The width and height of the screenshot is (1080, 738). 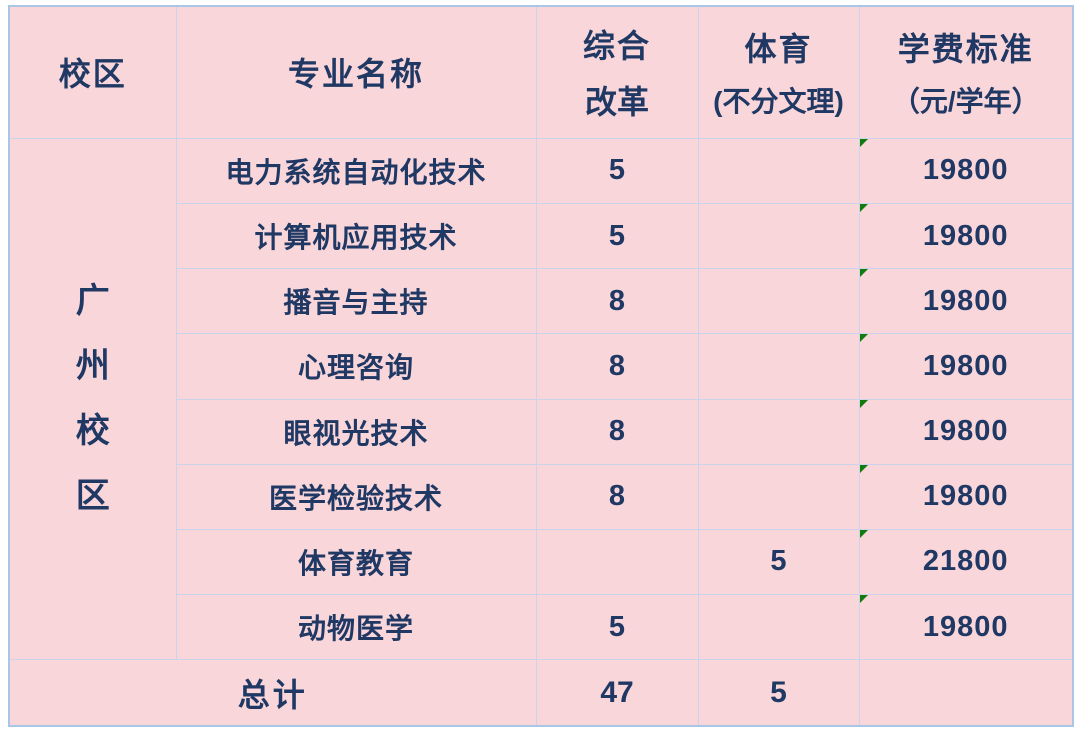 I want to click on campus-cell-guangzhou: 广 州 校 区, so click(x=92, y=399).